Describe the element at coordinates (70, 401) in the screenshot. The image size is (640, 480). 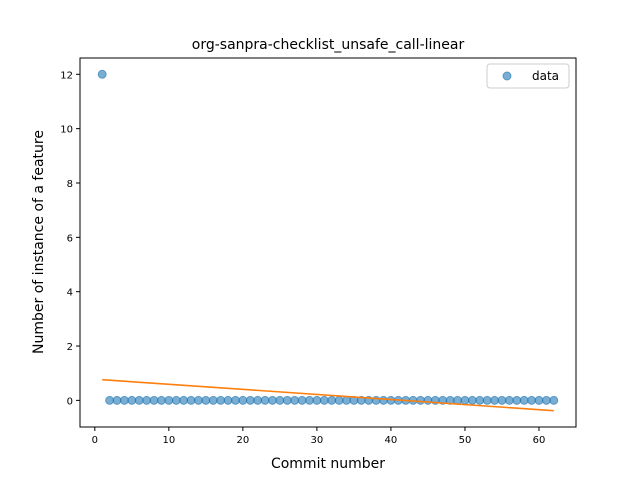
I see `y-tick-label: 0` at that location.